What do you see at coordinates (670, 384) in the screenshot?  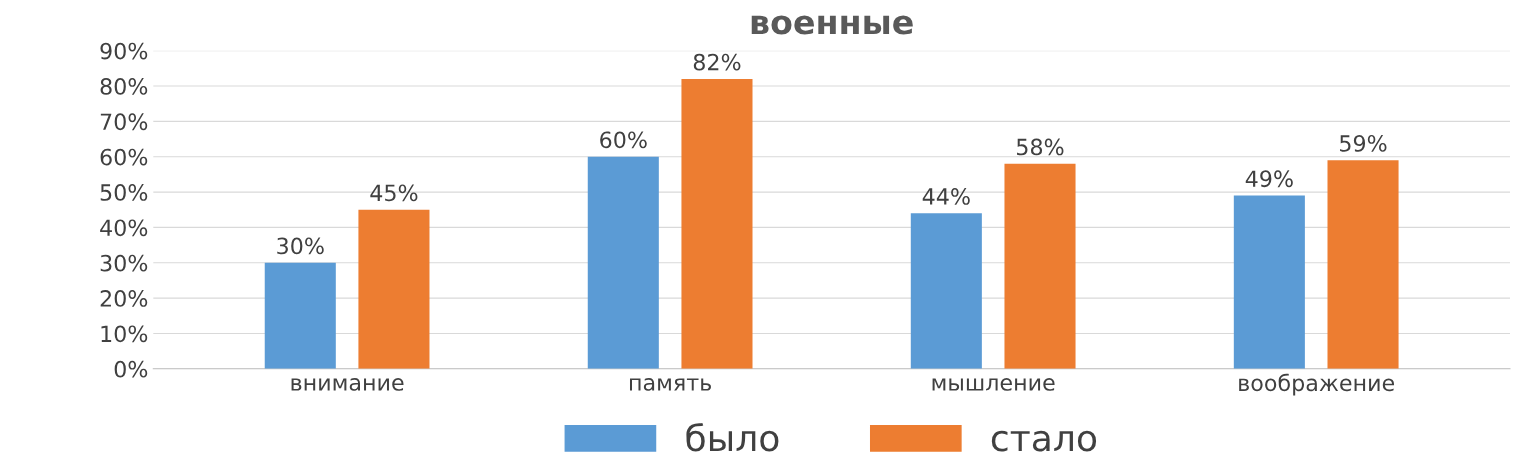 I see `x-tick-label: память` at bounding box center [670, 384].